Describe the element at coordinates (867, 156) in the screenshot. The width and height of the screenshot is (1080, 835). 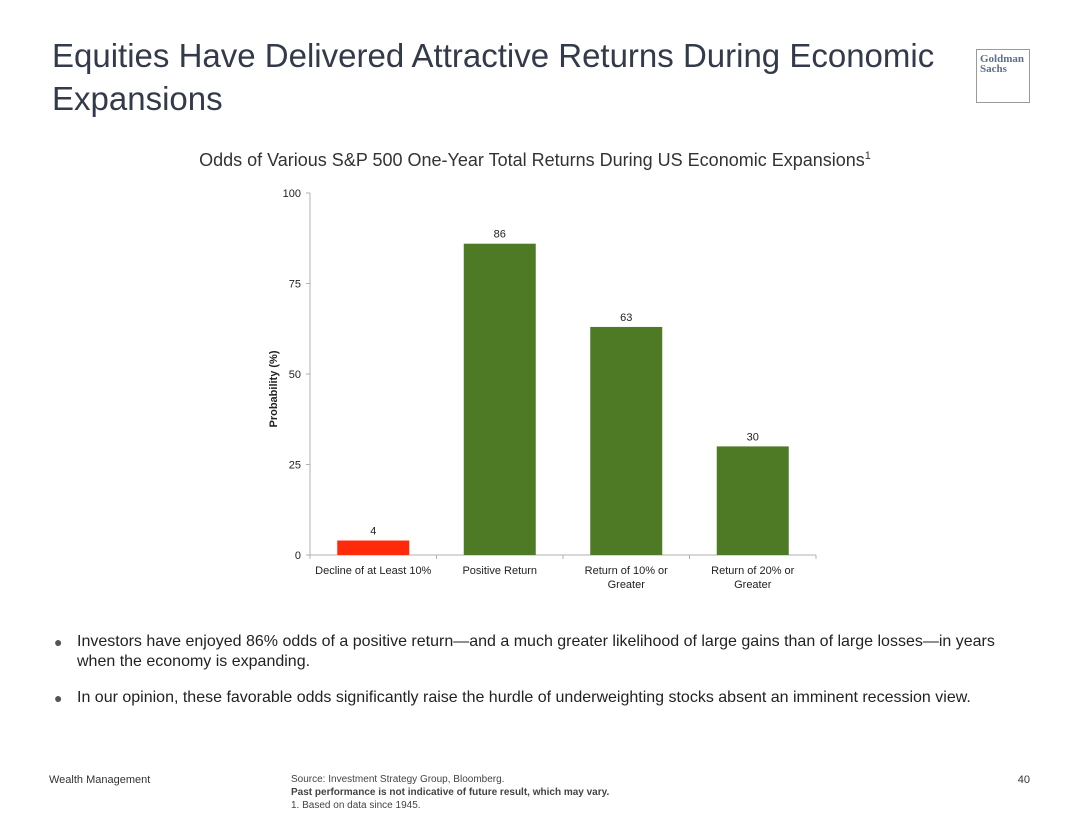
I see `chart-title-footnote-mark: 1` at that location.